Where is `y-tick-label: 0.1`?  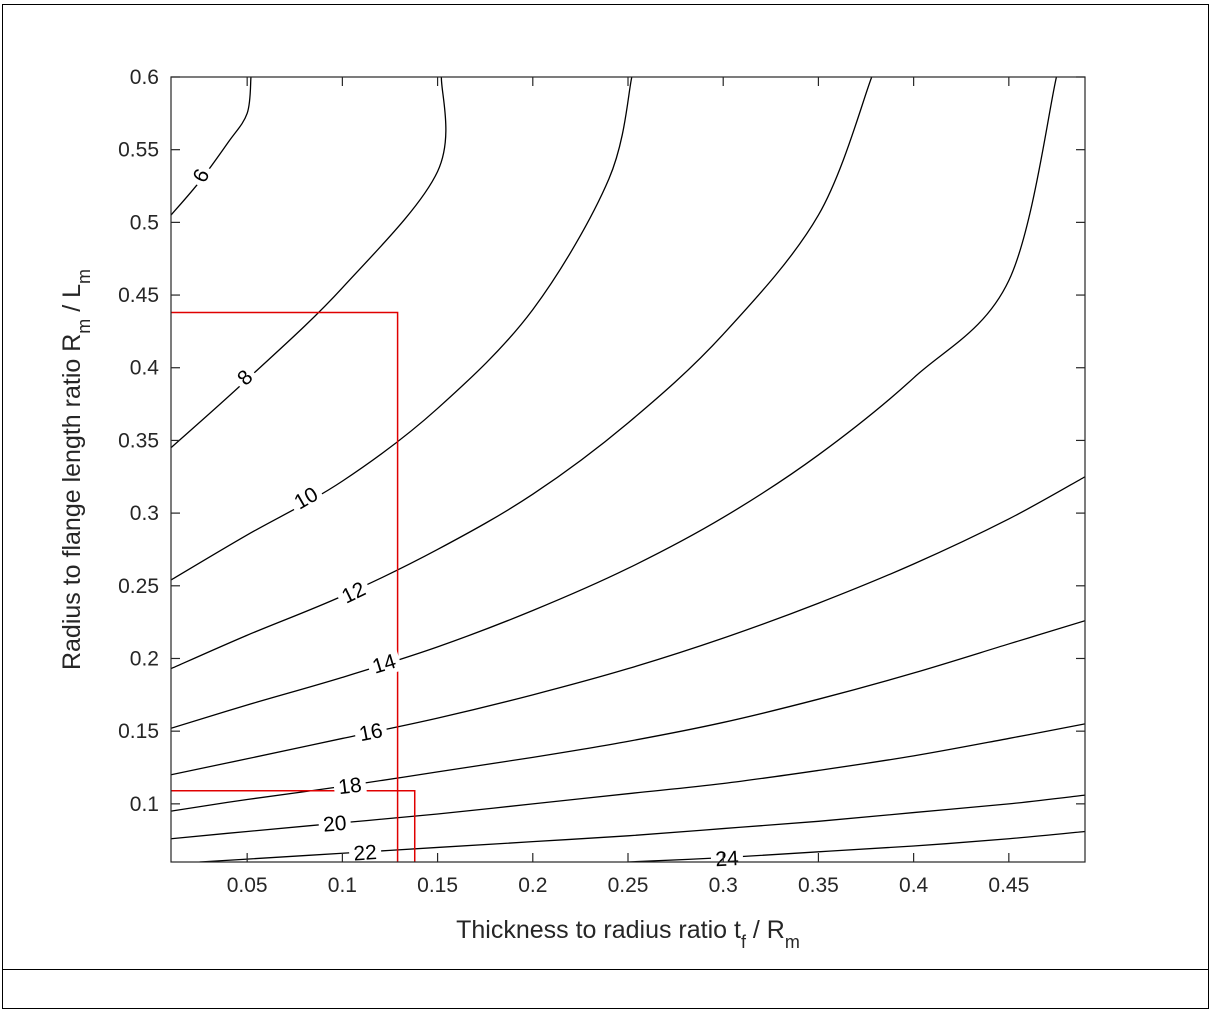
y-tick-label: 0.1 is located at coordinates (144, 804).